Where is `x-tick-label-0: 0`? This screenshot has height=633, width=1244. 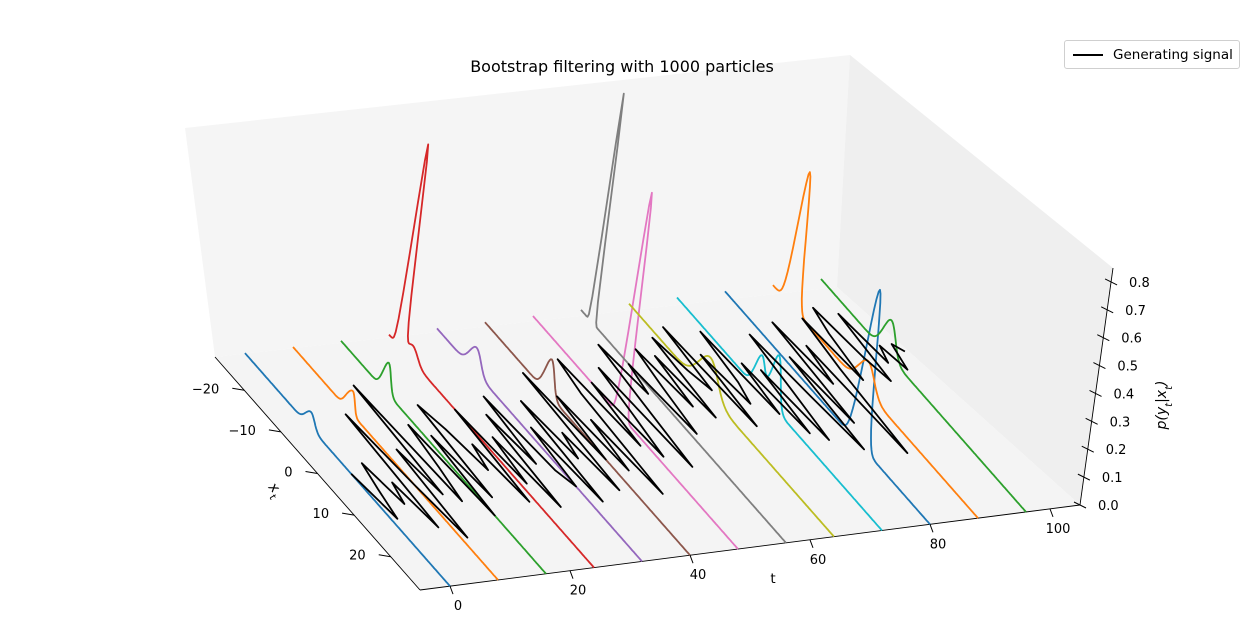
x-tick-label-0: 0 is located at coordinates (288, 473).